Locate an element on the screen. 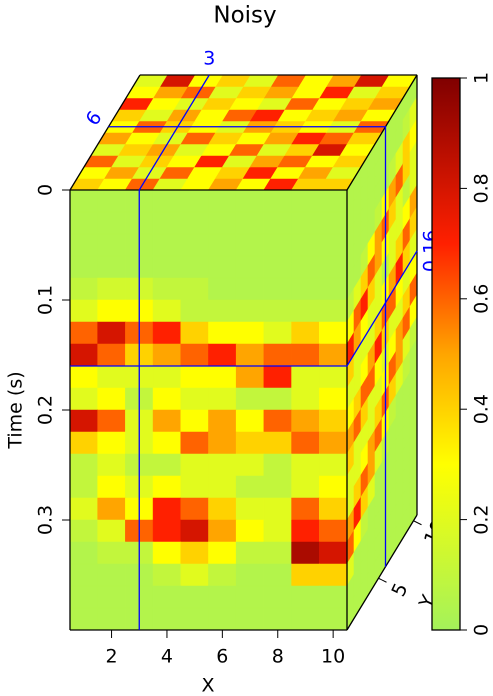 This screenshot has height=696, width=493. z-tick is located at coordinates (382, 580).